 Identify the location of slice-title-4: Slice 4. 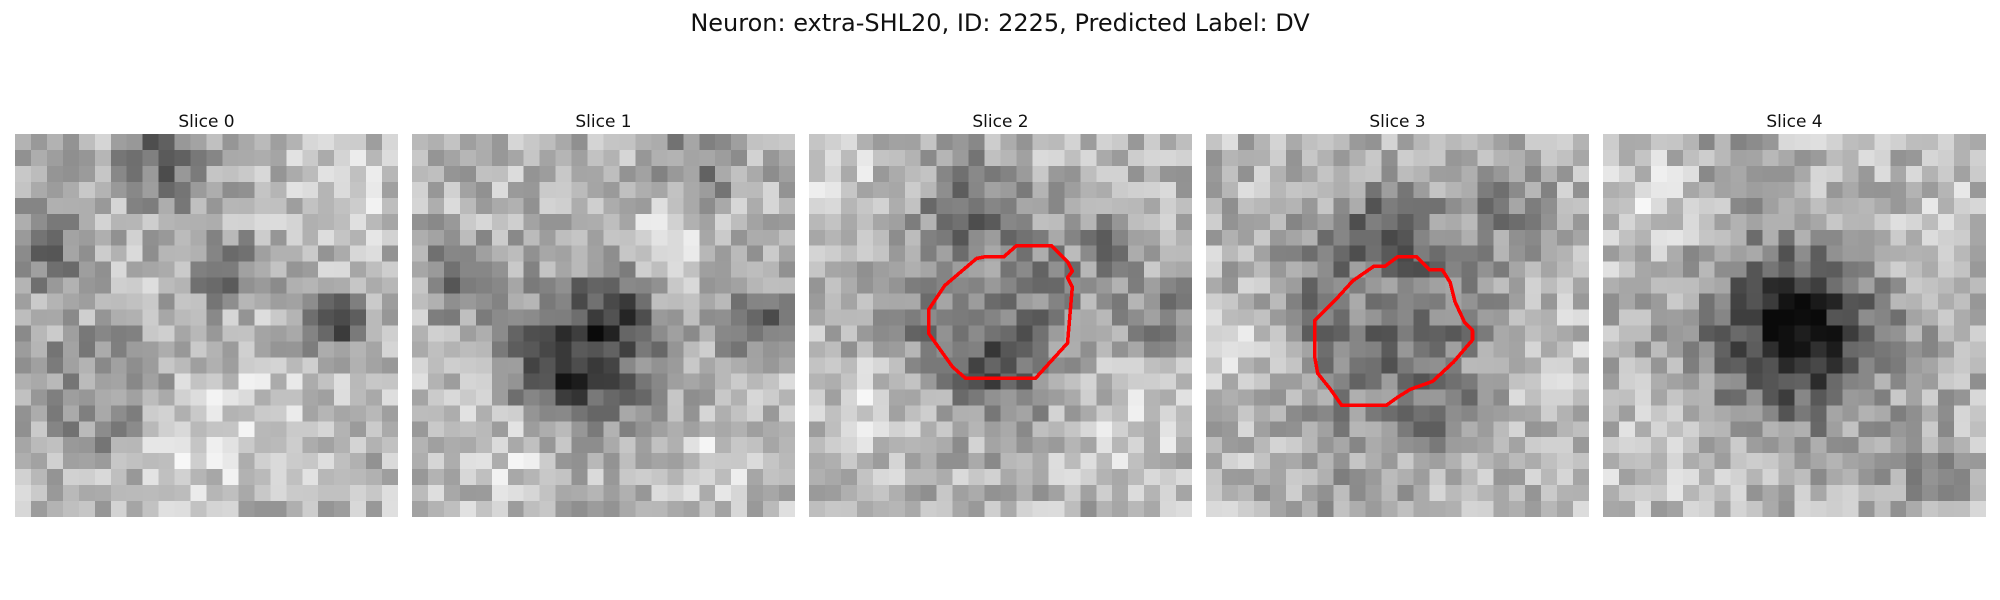
(1794, 122).